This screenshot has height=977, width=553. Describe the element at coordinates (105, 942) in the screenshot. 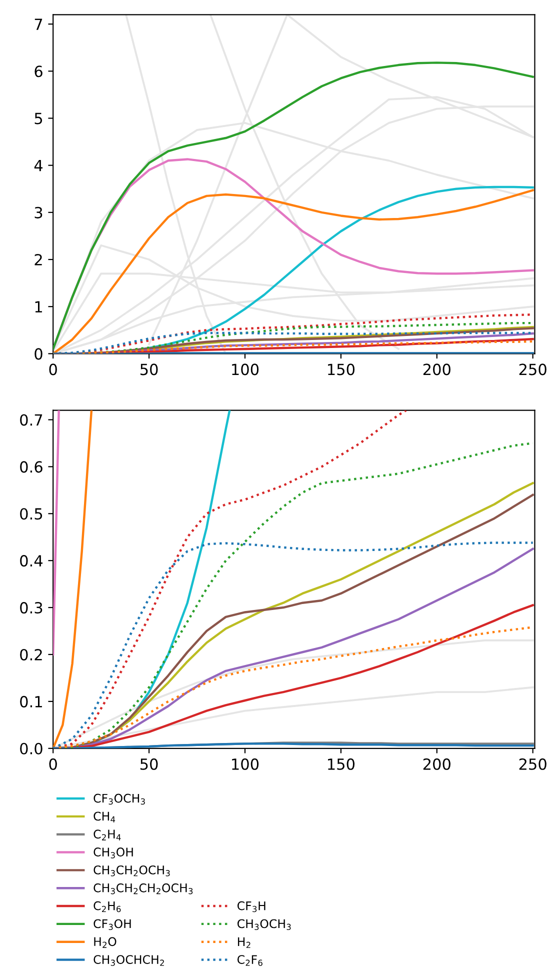

I see `legend-label: H$_{2}$O` at that location.